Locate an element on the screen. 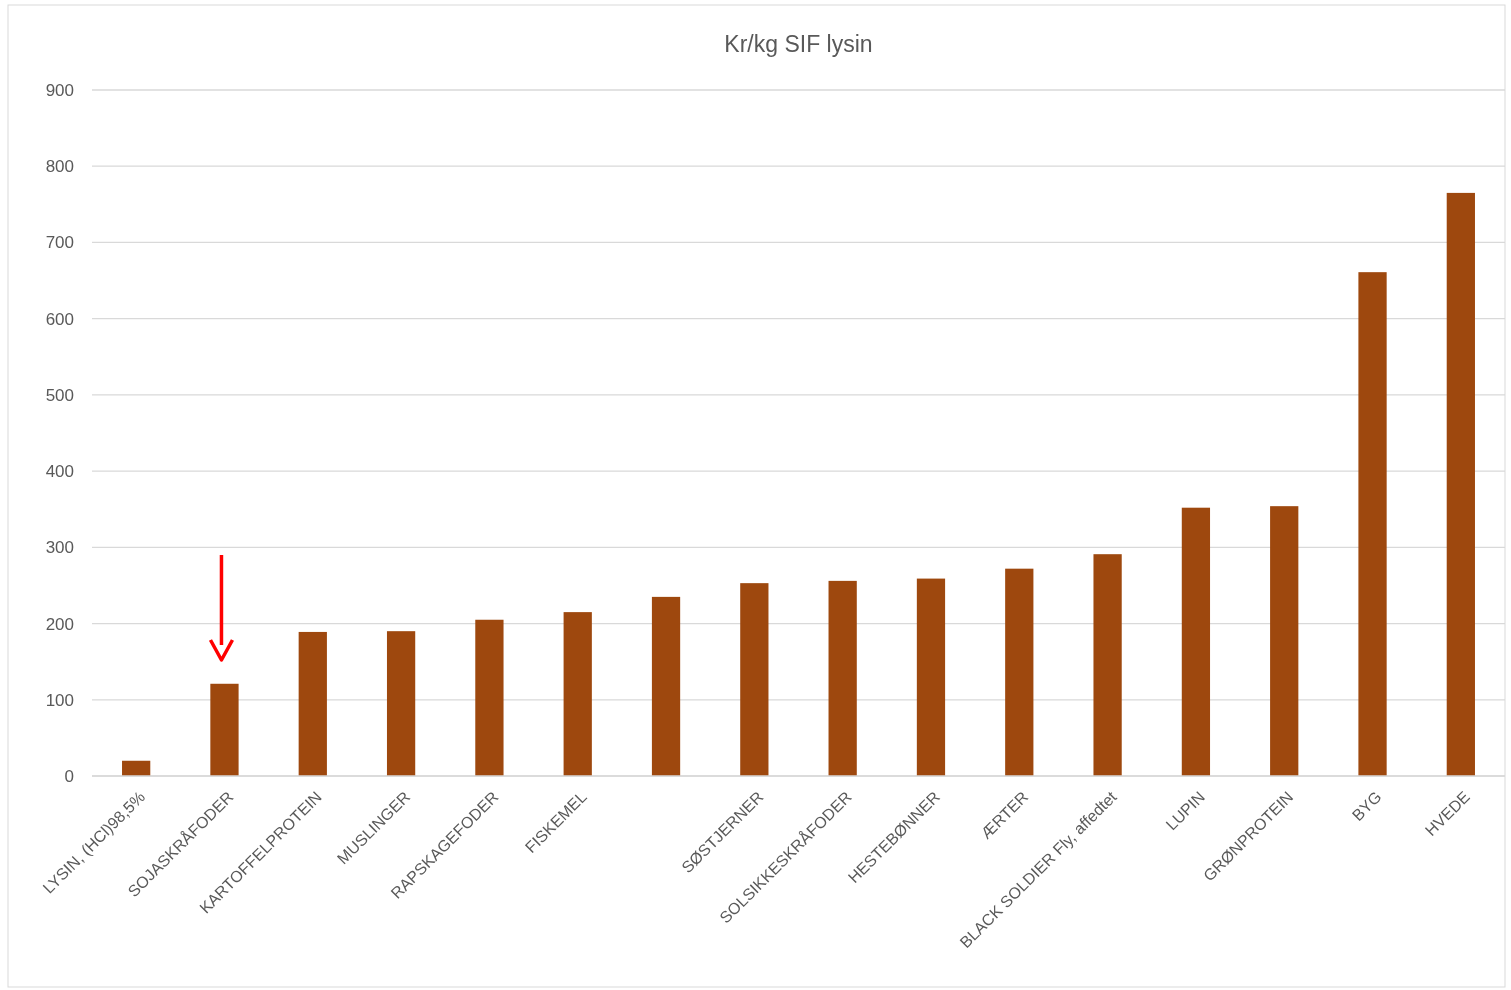 This screenshot has height=990, width=1511. y-tick-label: 600 is located at coordinates (59, 319).